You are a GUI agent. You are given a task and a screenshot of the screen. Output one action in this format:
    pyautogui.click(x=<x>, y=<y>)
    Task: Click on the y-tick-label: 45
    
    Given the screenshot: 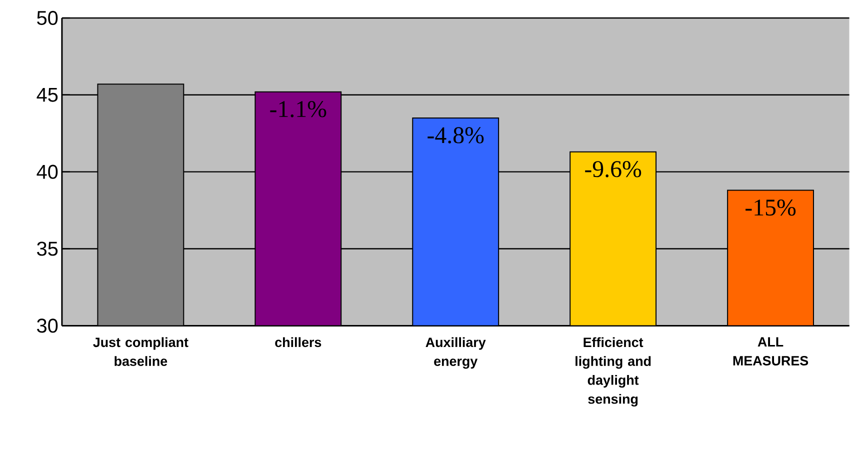 What is the action you would take?
    pyautogui.click(x=47, y=95)
    